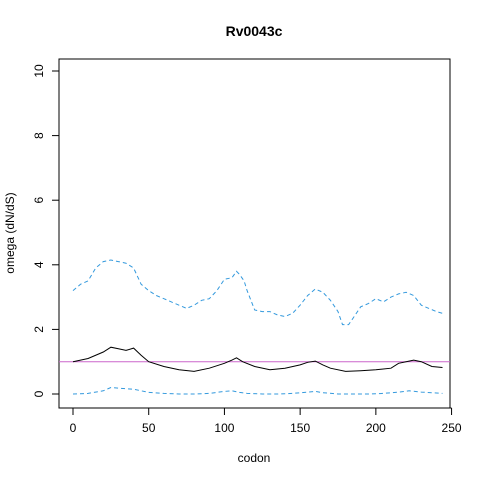  What do you see at coordinates (10, 232) in the screenshot?
I see `y-axis-label: omega (dN/dS)` at bounding box center [10, 232].